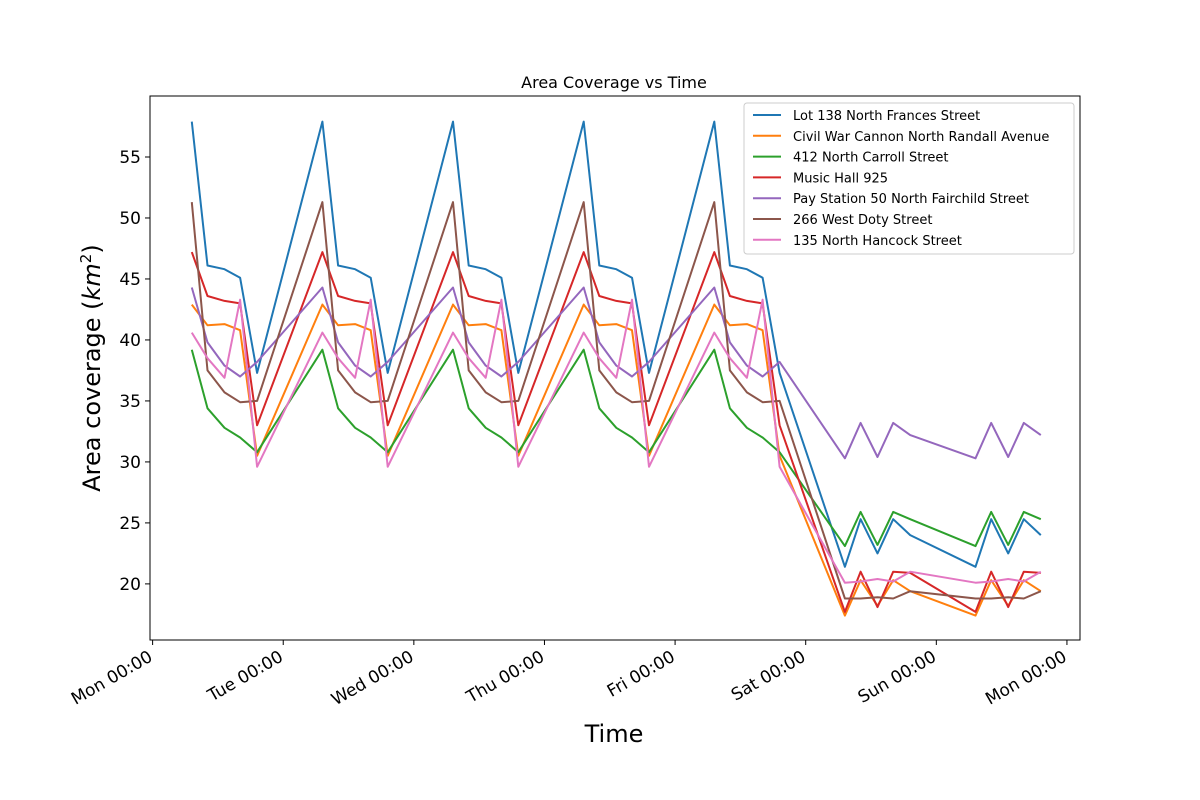 This screenshot has width=1200, height=800. Describe the element at coordinates (130, 280) in the screenshot. I see `y-tick-label: 45` at that location.